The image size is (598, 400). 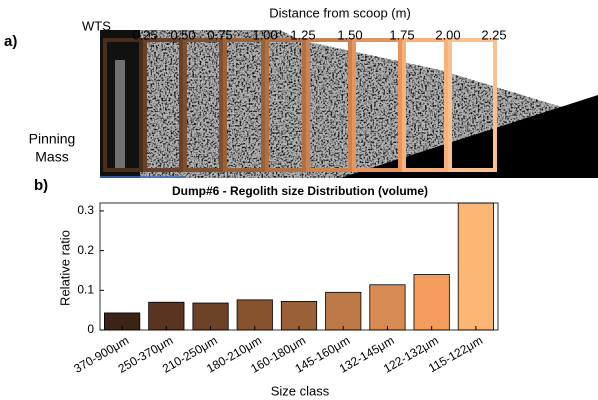 I want to click on x-axis-label: Size class, so click(x=300, y=390).